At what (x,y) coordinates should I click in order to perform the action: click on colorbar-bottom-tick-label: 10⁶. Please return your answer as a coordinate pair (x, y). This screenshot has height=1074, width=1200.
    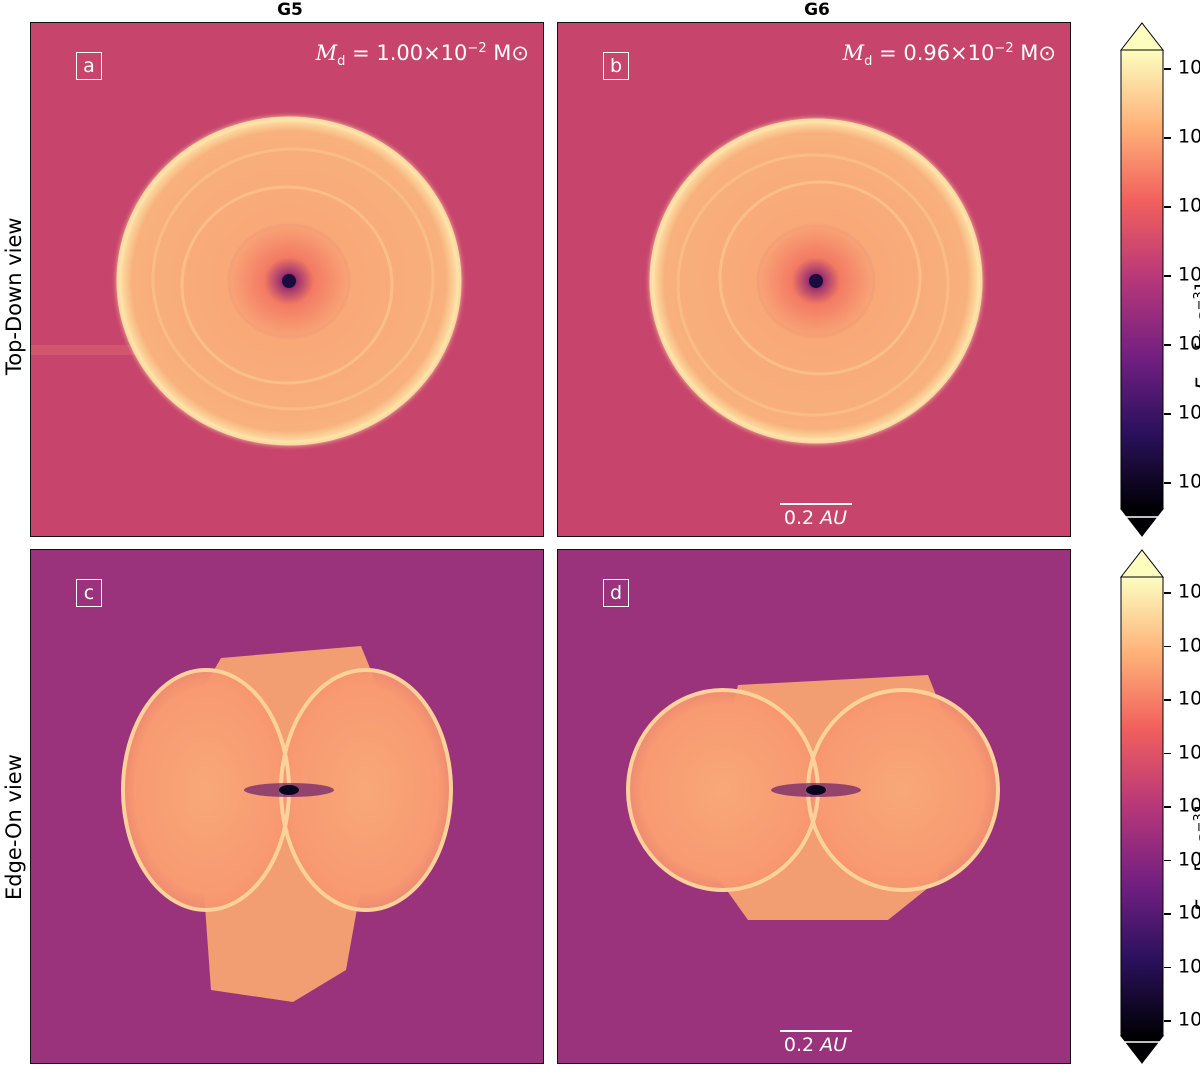
    Looking at the image, I should click on (1189, 751).